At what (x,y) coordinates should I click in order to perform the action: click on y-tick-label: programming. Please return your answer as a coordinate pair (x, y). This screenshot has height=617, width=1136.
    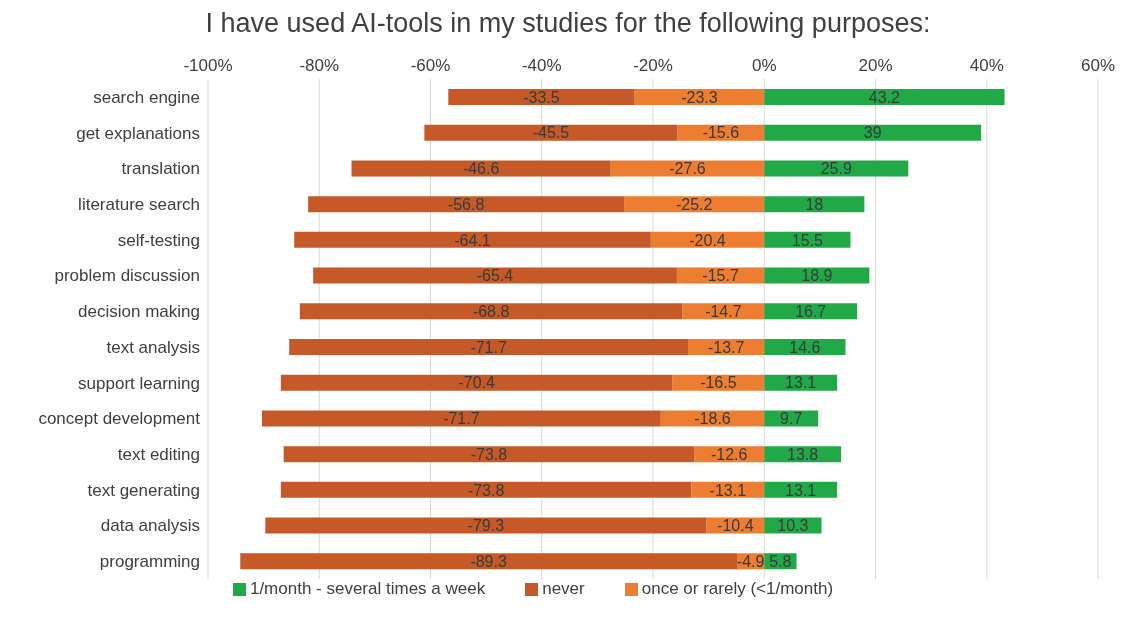
    Looking at the image, I should click on (149, 562).